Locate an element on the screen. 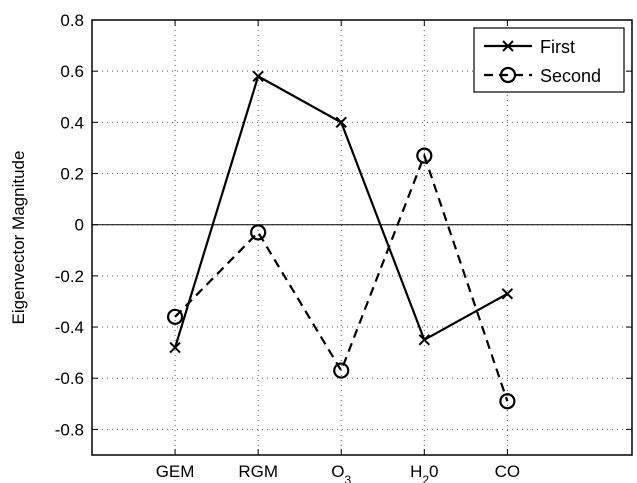 The image size is (637, 483). legend-entry-second: Second is located at coordinates (542, 76).